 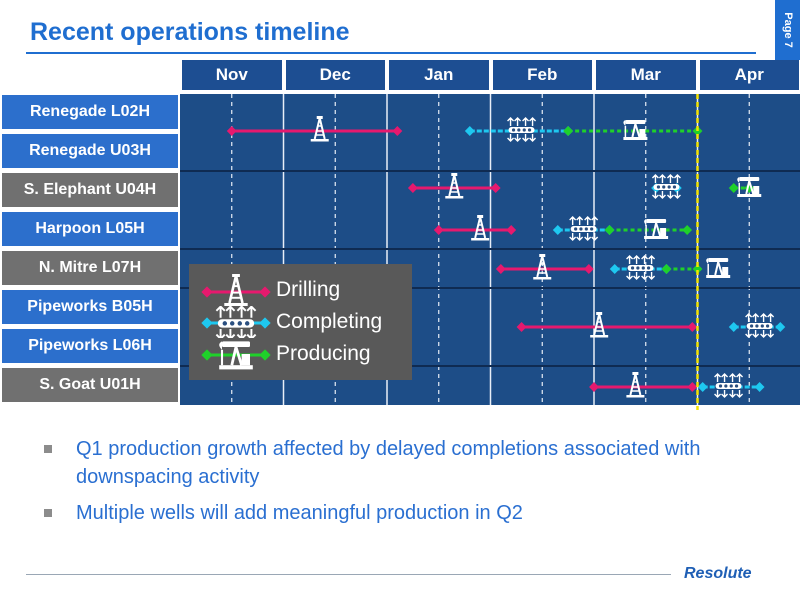 I want to click on producing-icon, so click(x=236, y=354).